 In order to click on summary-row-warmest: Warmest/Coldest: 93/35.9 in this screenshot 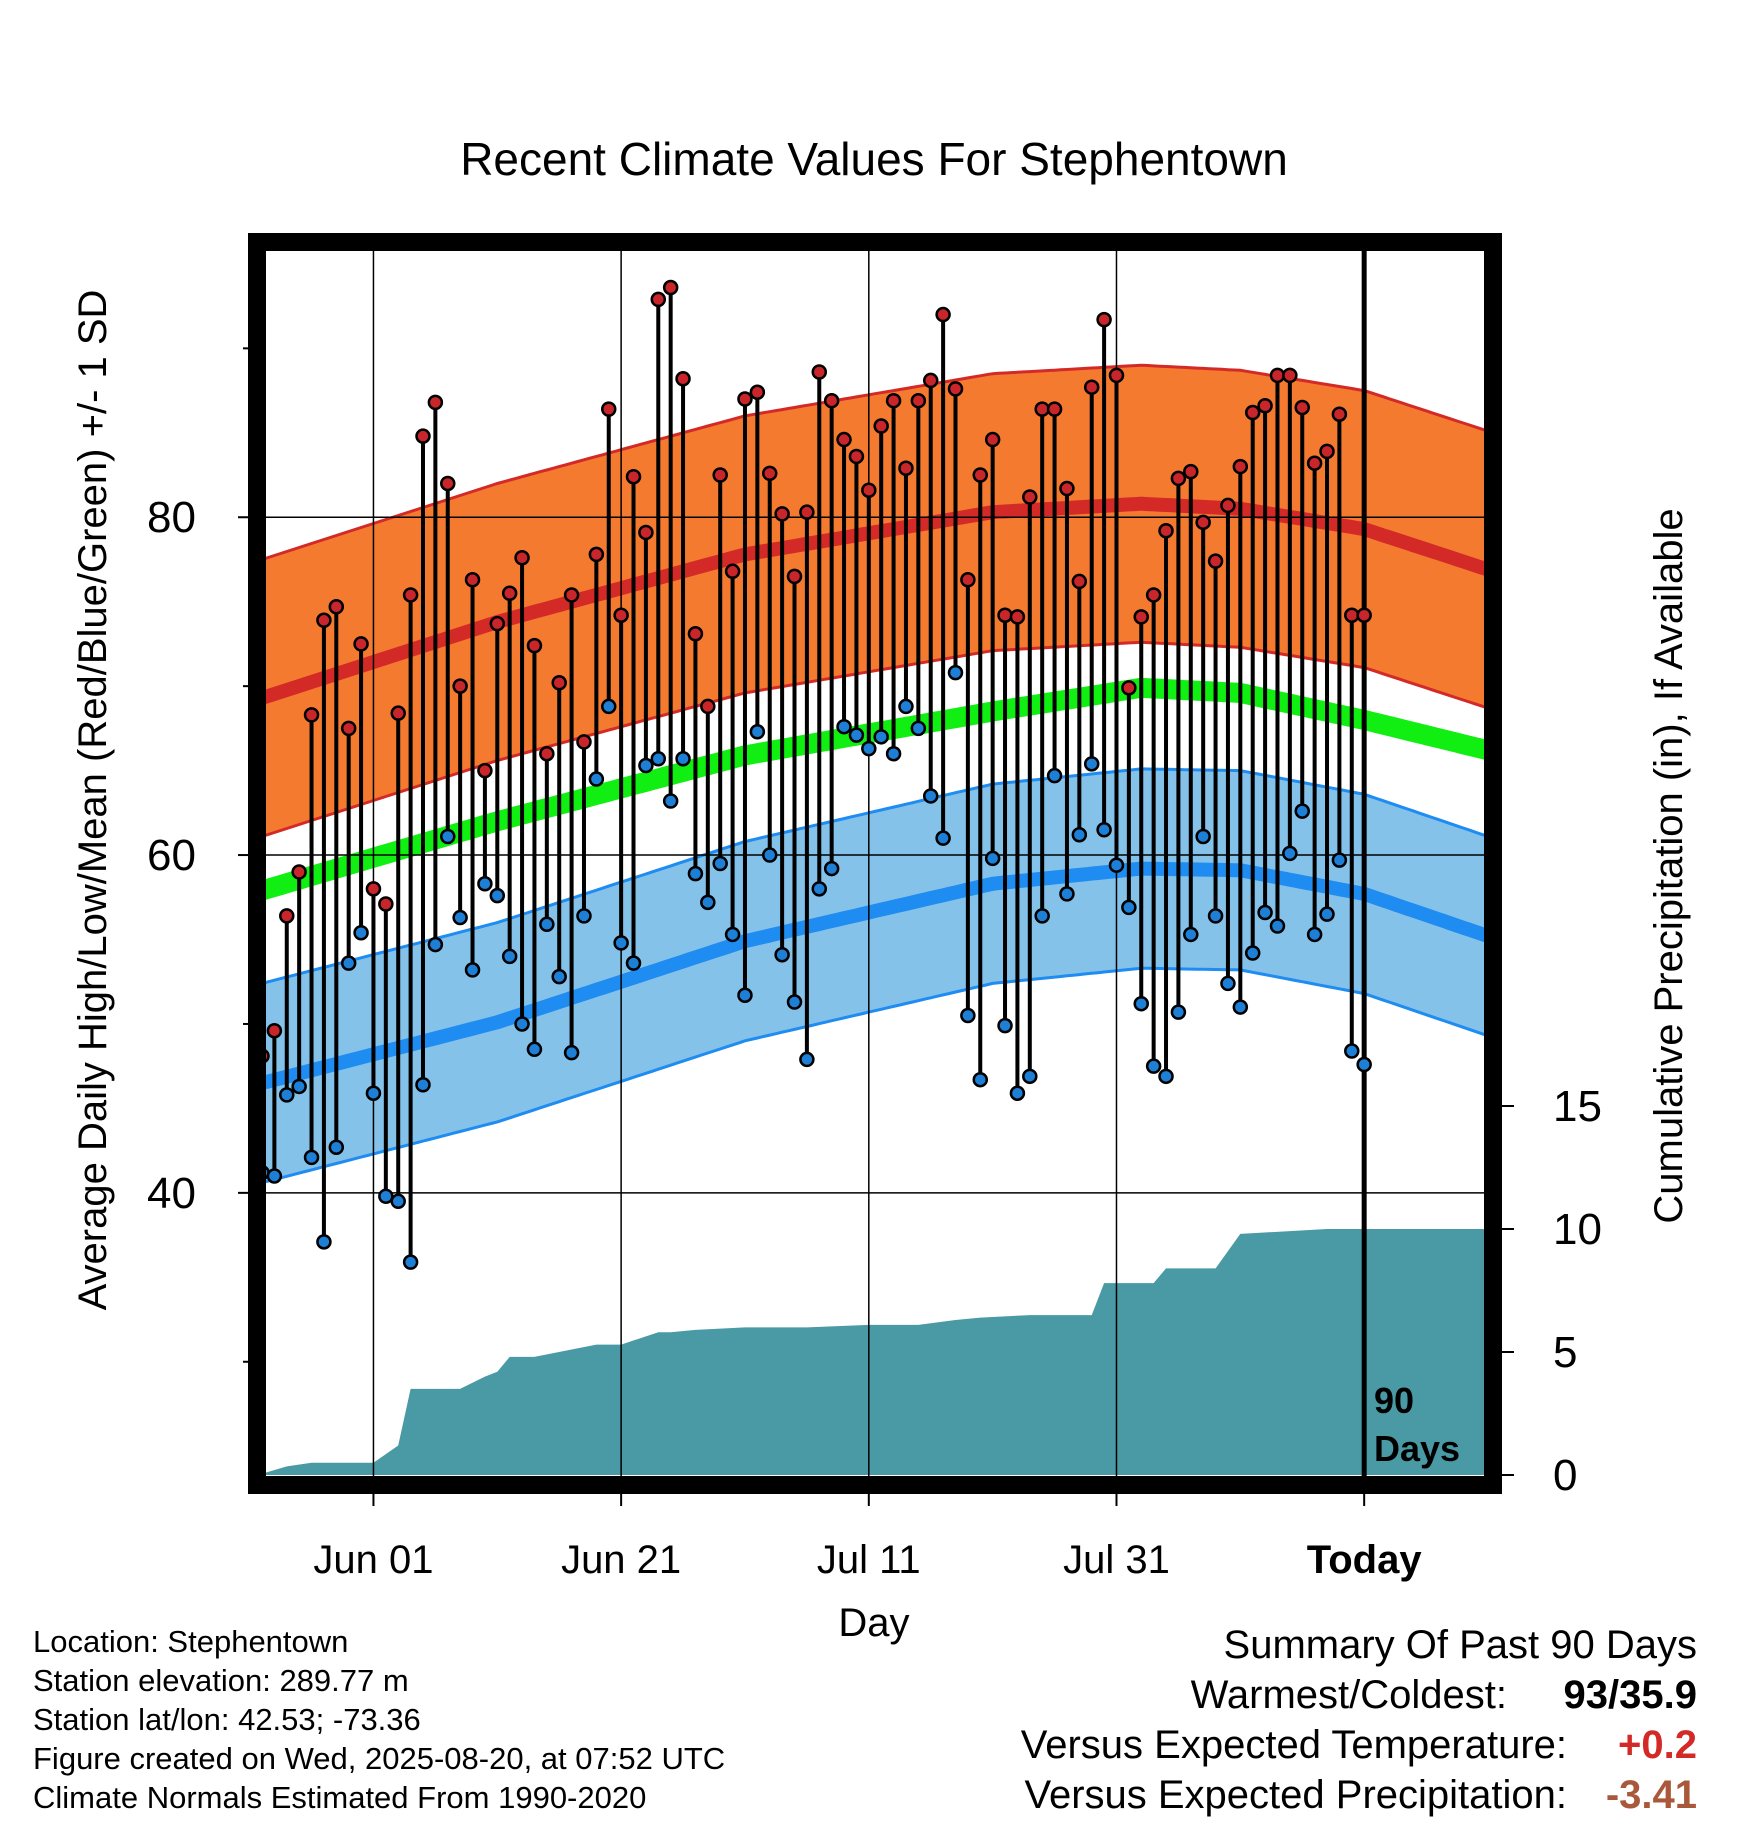, I will do `click(1359, 1695)`.